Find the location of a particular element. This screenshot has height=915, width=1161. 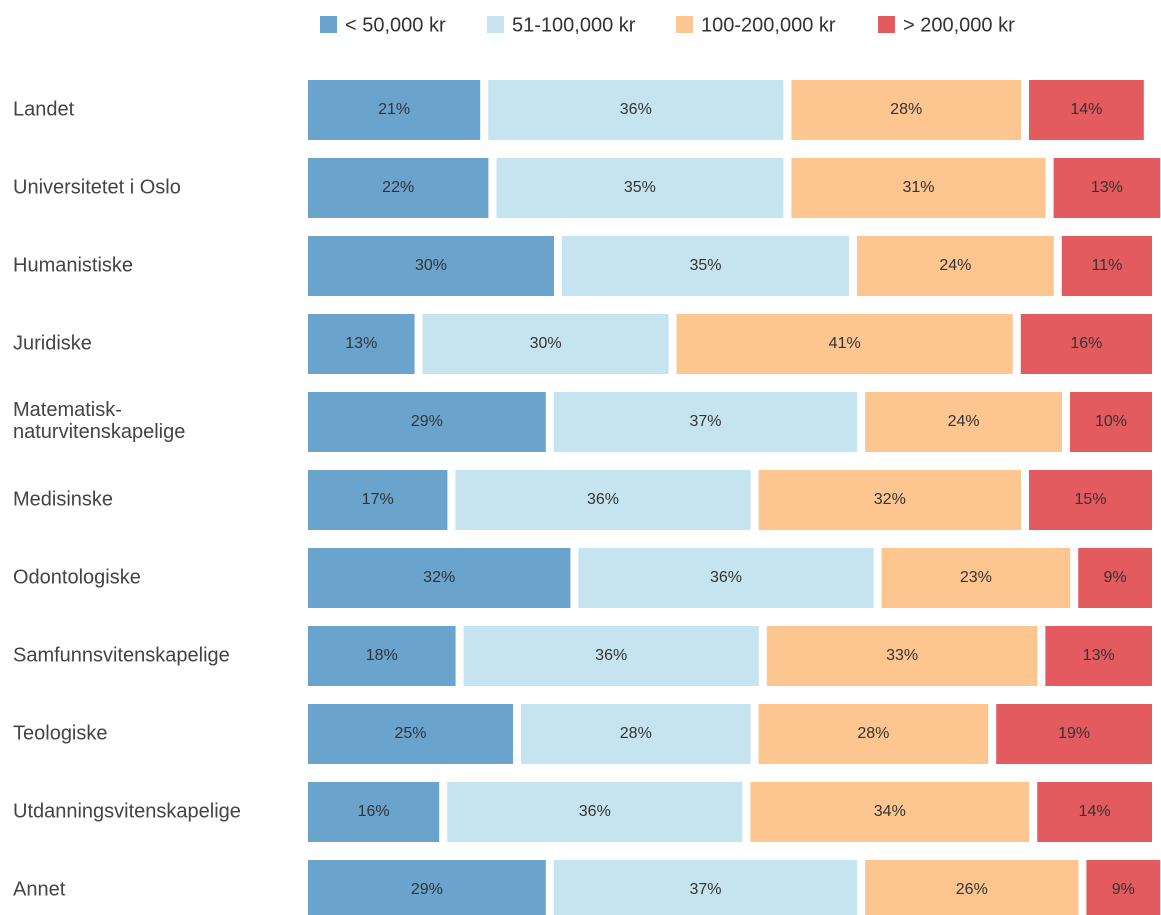

legend-label: 51-100,000 kr is located at coordinates (574, 25).